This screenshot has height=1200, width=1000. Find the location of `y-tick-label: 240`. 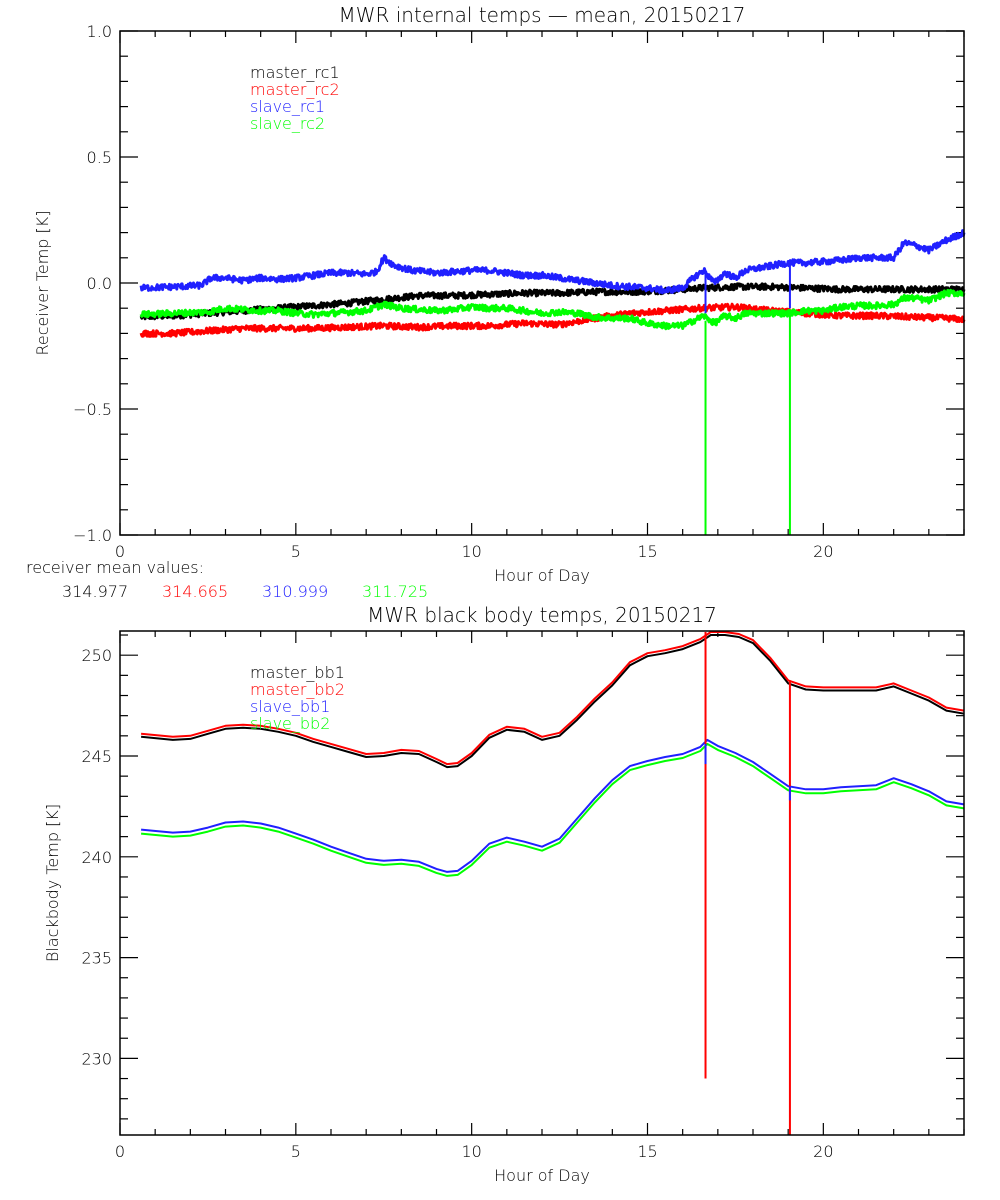

y-tick-label: 240 is located at coordinates (96, 857).